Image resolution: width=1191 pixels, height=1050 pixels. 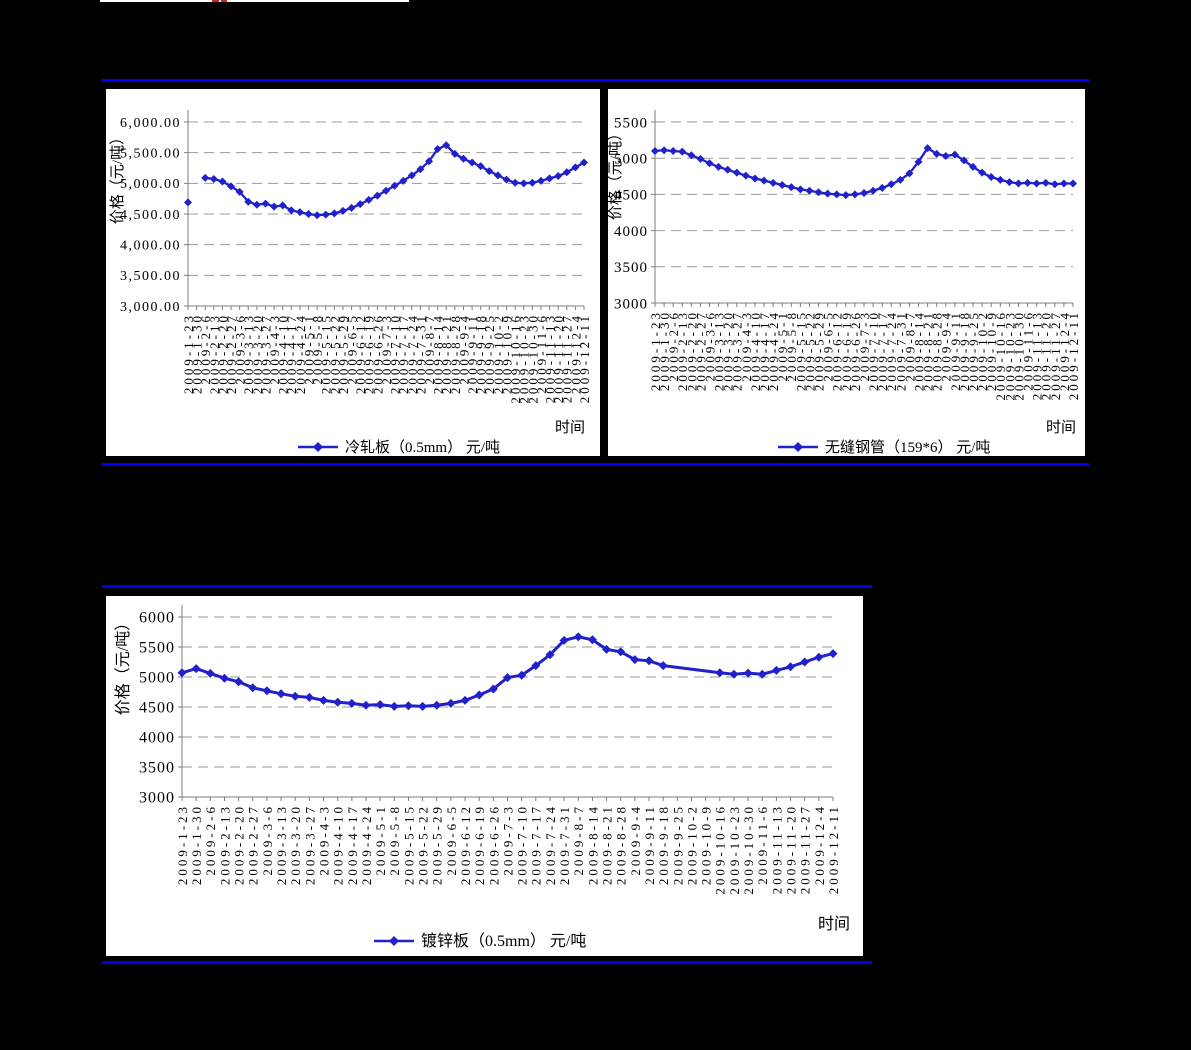 What do you see at coordinates (300, 353) in the screenshot?
I see `x-tick-label: 2009-4-24` at bounding box center [300, 353].